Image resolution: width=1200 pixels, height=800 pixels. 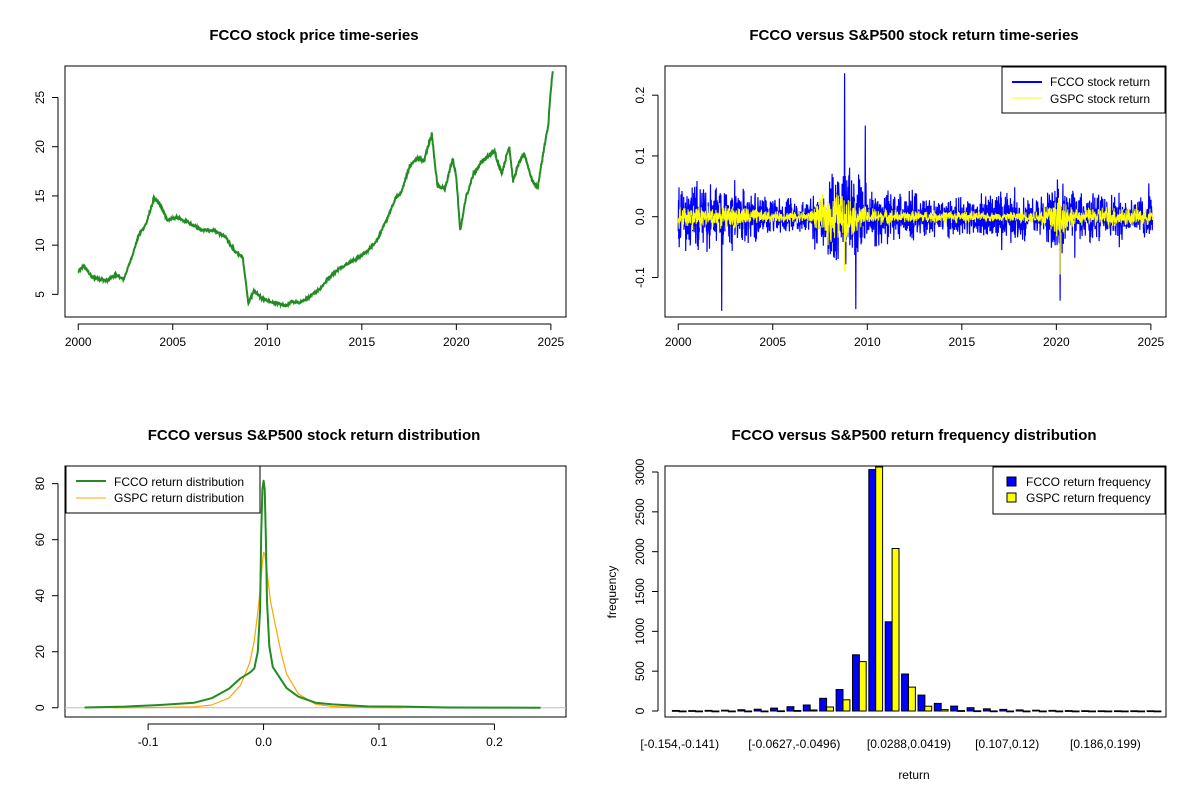 What do you see at coordinates (915, 234) in the screenshot?
I see `gspc-return-line` at bounding box center [915, 234].